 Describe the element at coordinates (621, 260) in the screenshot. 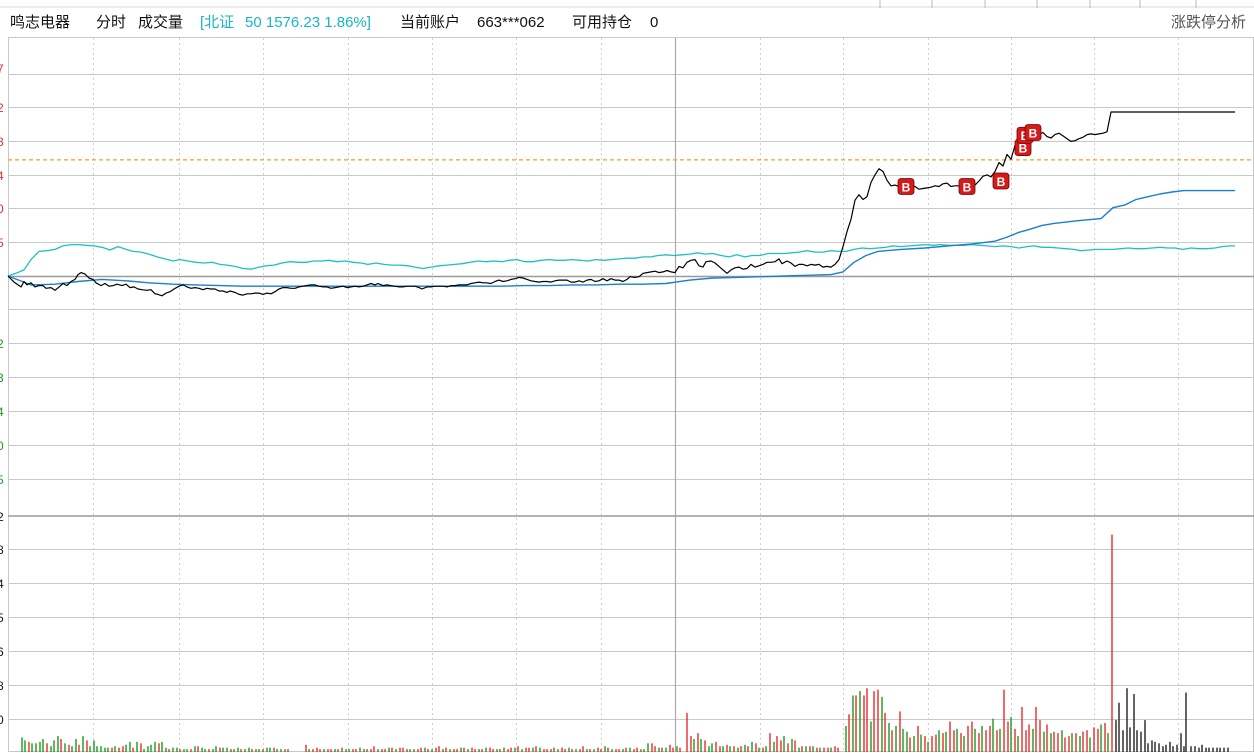

I see `index-series-line` at that location.